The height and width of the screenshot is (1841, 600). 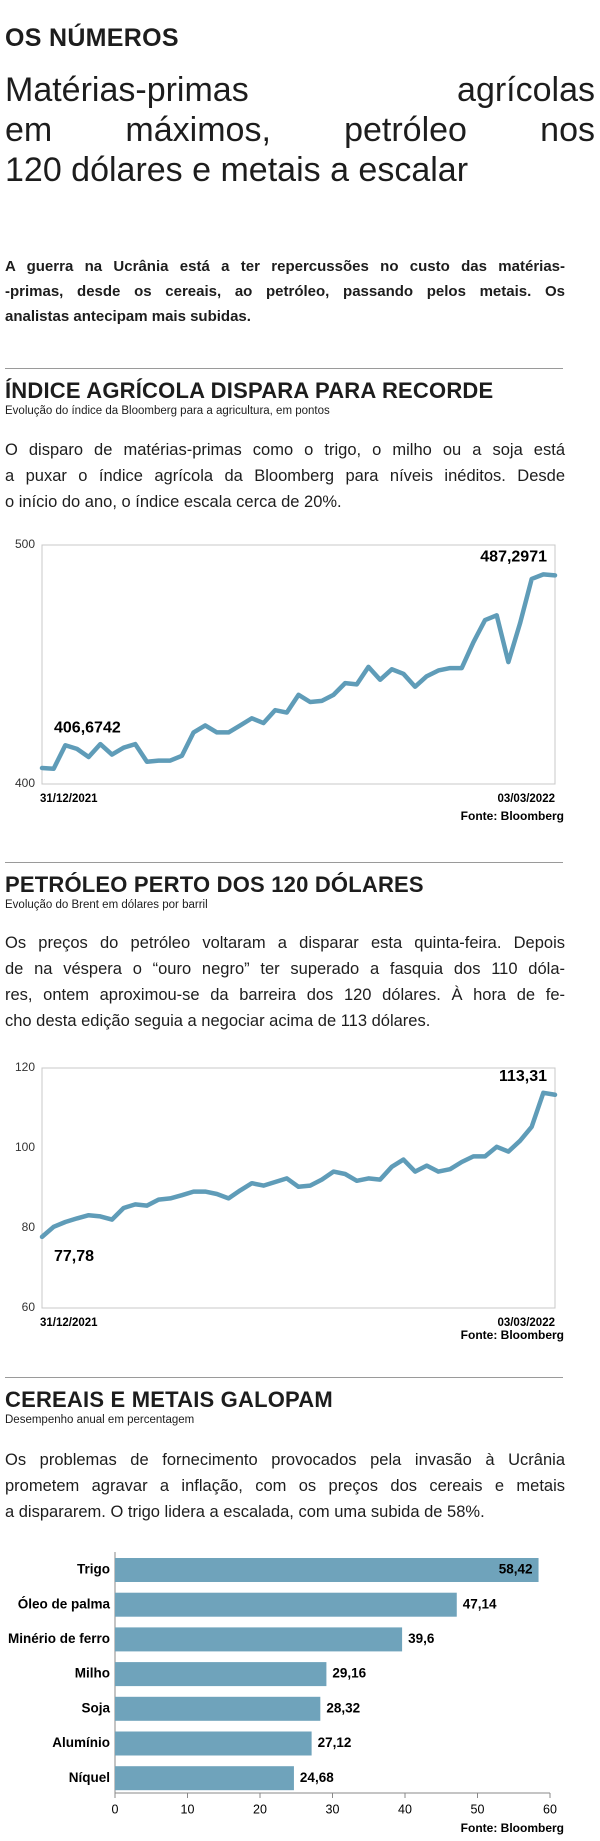 I want to click on category-label: Milho, so click(x=92, y=1673).